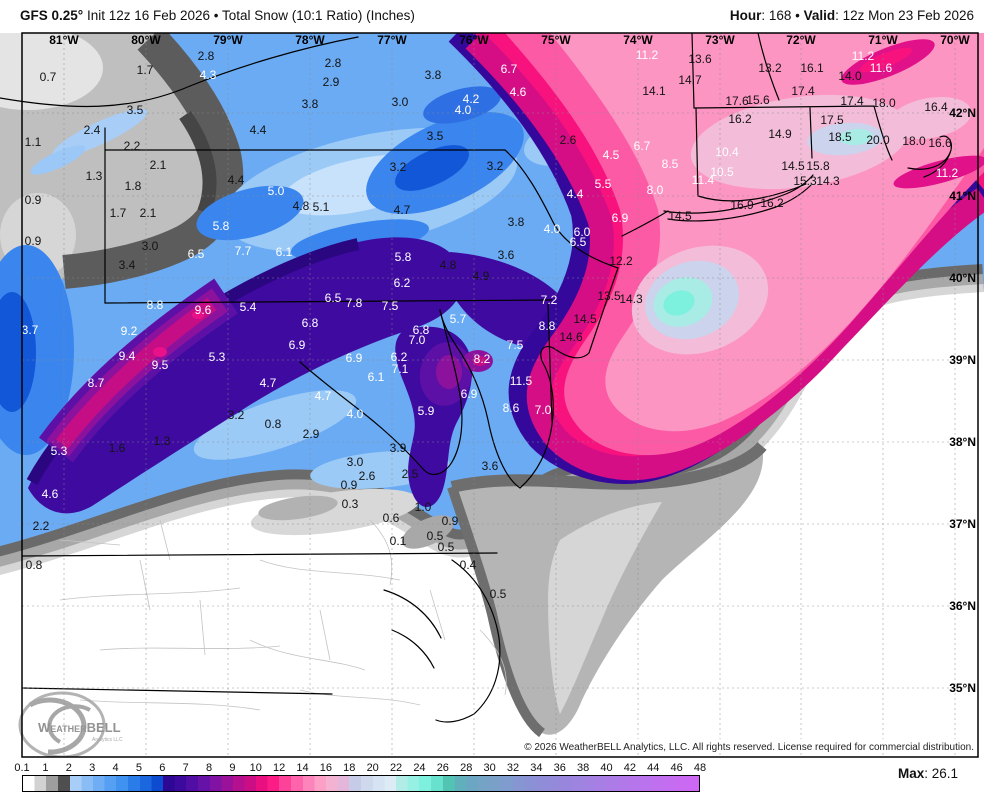 The image size is (984, 808). Describe the element at coordinates (79, 727) in the screenshot. I see `svg-text: WEATHERBELL` at that location.